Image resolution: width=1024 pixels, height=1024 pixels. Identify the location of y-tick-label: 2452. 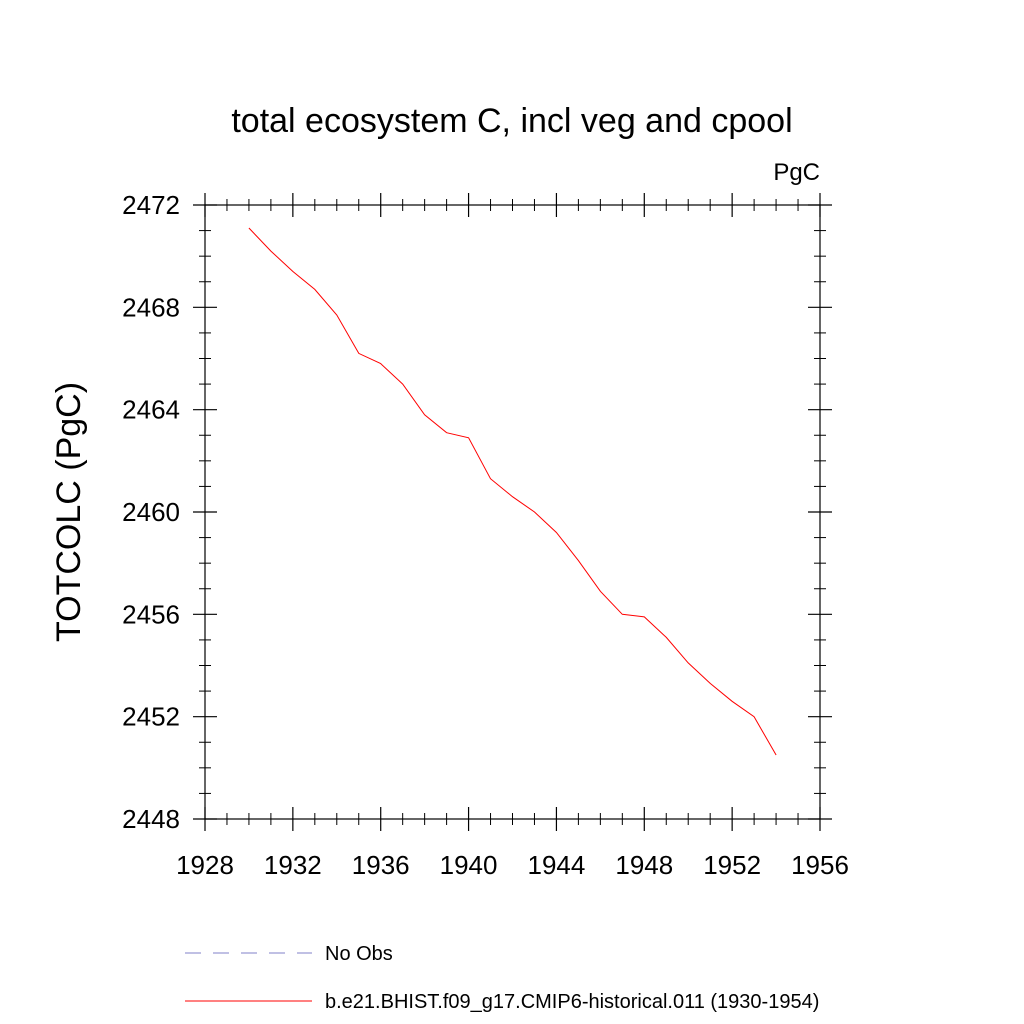
(151, 717).